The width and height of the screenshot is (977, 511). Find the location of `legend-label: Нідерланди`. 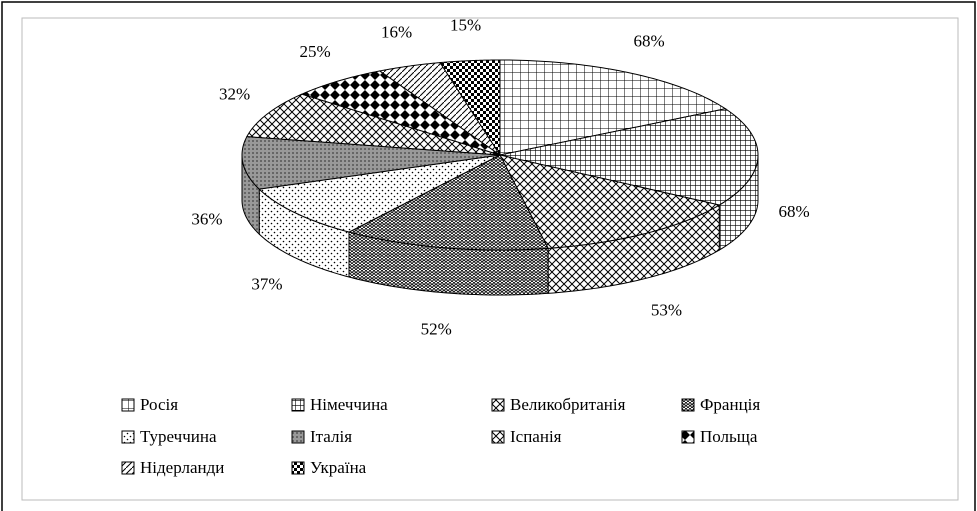

legend-label: Нідерланди is located at coordinates (182, 467).